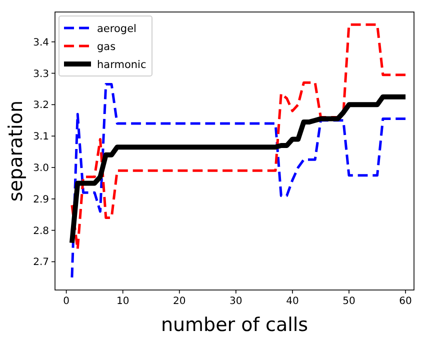 The width and height of the screenshot is (439, 339). Describe the element at coordinates (41, 74) in the screenshot. I see `y-tick-label: 3.3` at that location.